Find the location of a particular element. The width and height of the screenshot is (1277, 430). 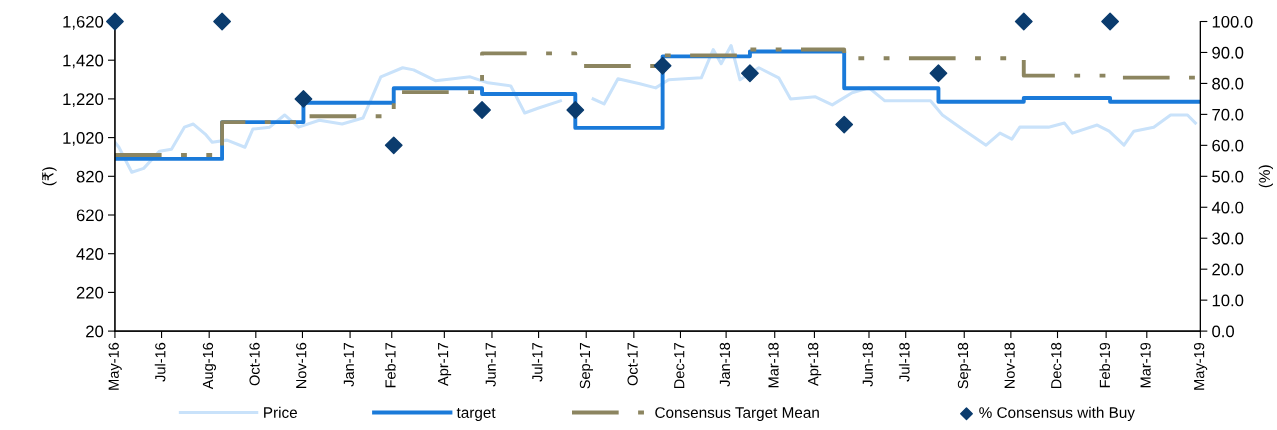

legend-label: Consensus Target Mean is located at coordinates (737, 414).